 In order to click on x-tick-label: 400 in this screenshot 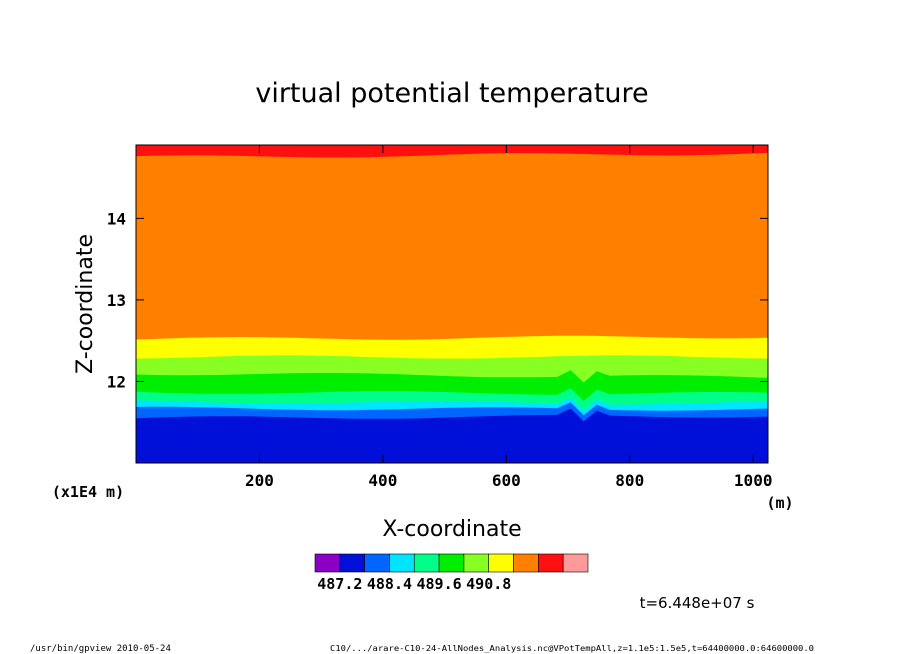, I will do `click(382, 480)`.